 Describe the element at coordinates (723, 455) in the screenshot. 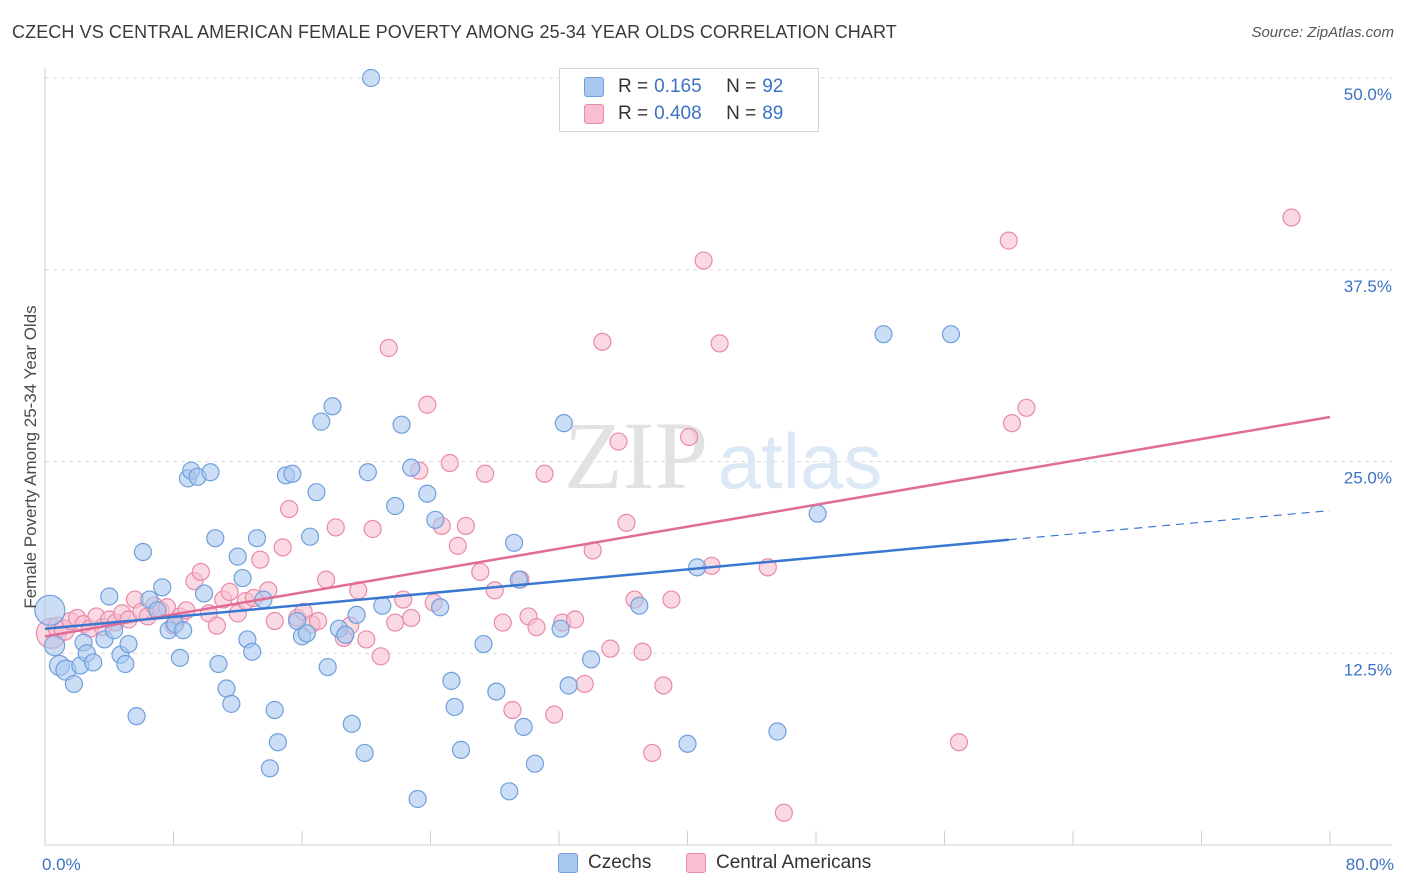

I see `watermark: ZIP atlas` at that location.